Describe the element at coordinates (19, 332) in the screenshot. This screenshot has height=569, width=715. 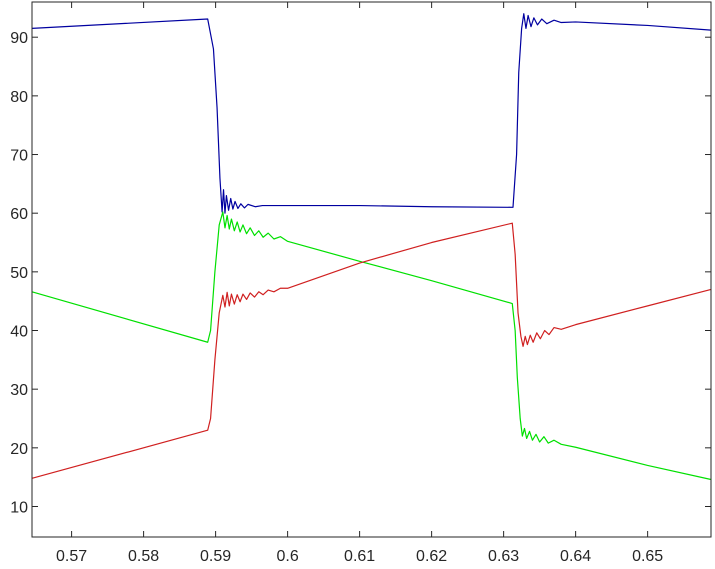
I see `y-tick-label: 40` at that location.